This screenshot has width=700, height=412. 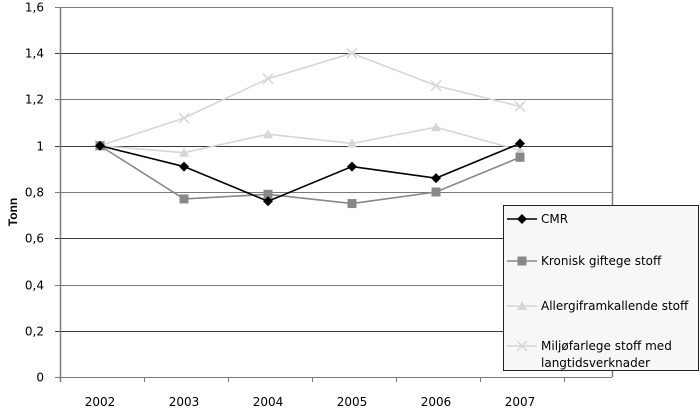 What do you see at coordinates (34, 100) in the screenshot?
I see `y-tick-label: 1,2` at bounding box center [34, 100].